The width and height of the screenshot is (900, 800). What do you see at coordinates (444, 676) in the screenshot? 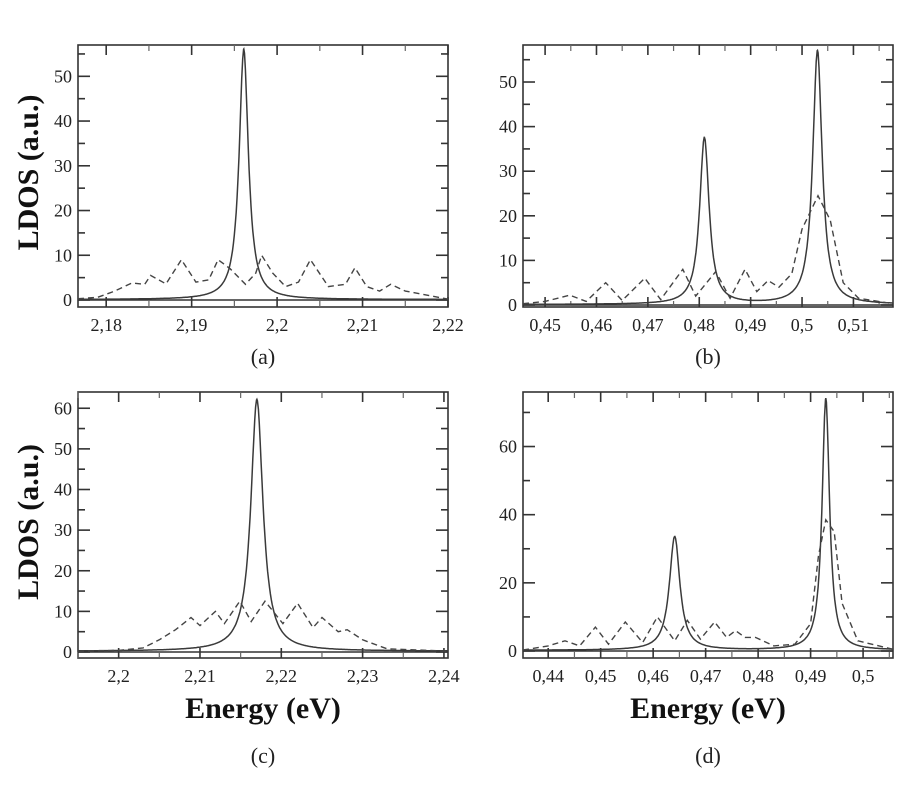
I see `x-tick-label: 2,24` at bounding box center [444, 676].